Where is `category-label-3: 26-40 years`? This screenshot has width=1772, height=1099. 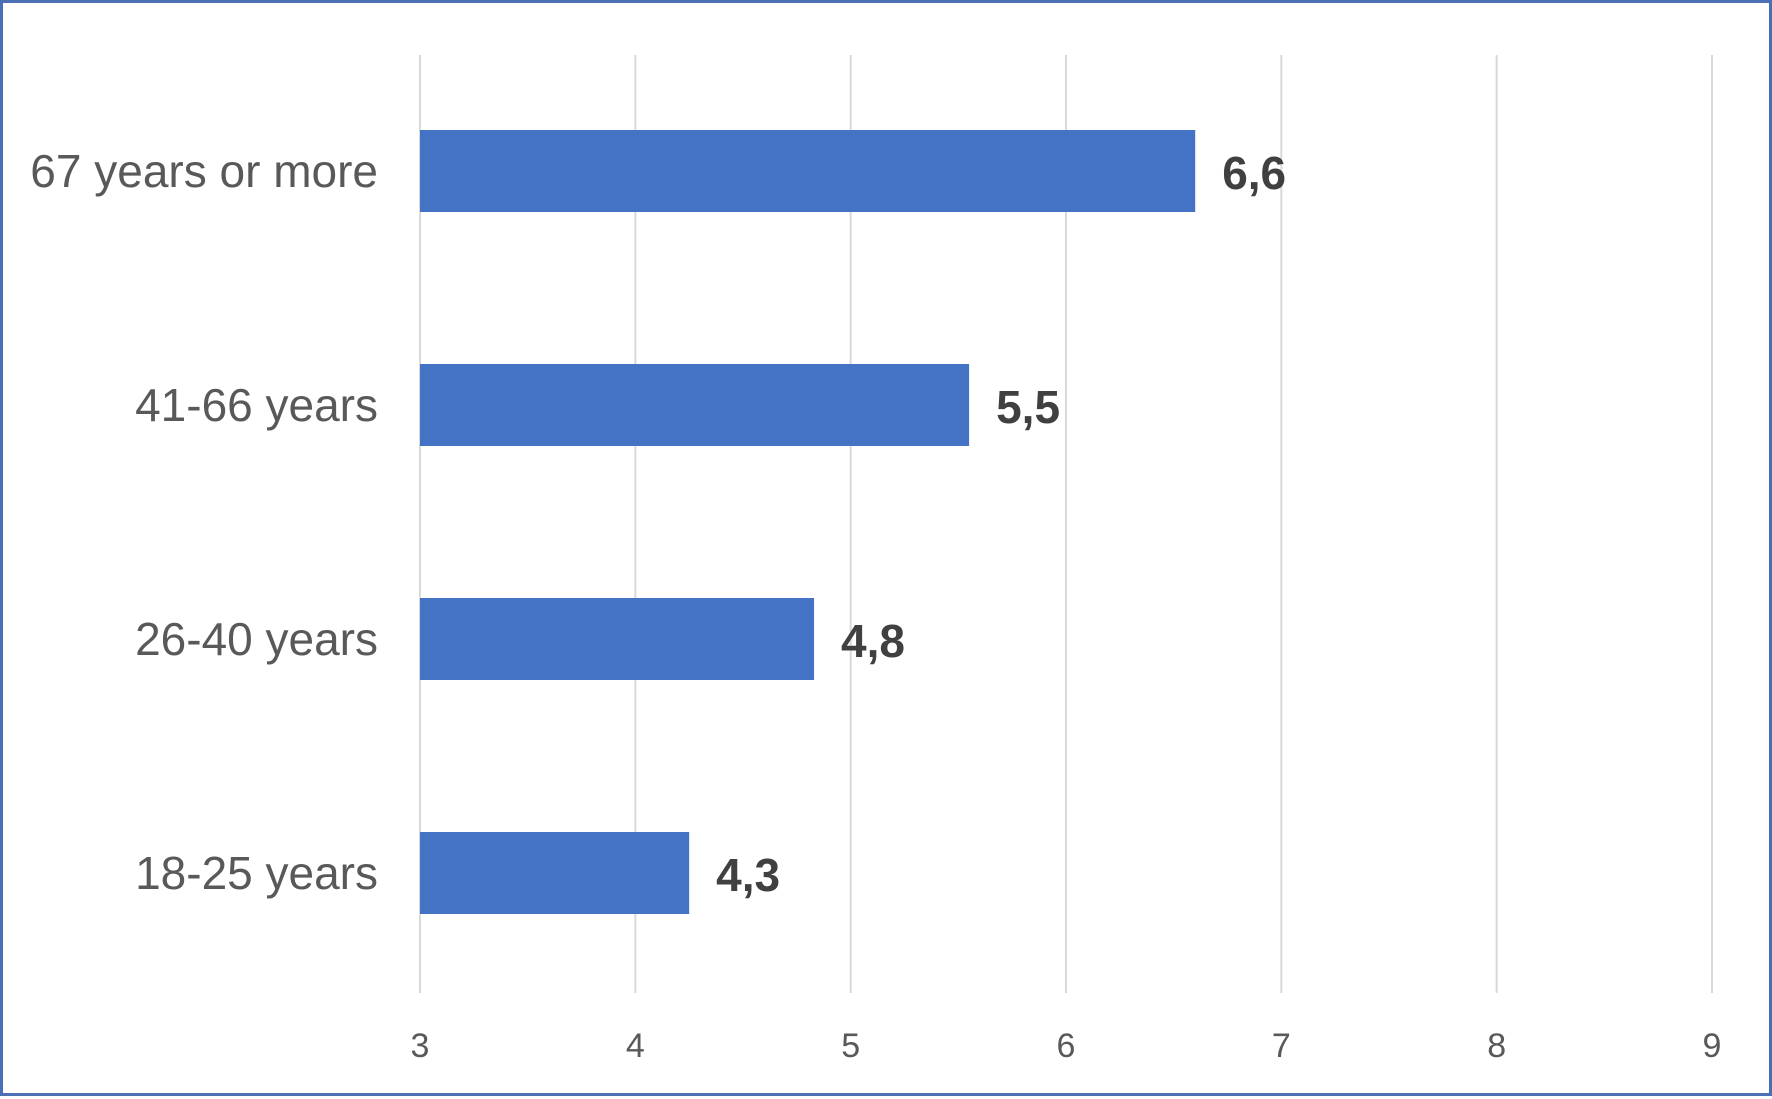
category-label-3: 26-40 years is located at coordinates (256, 639).